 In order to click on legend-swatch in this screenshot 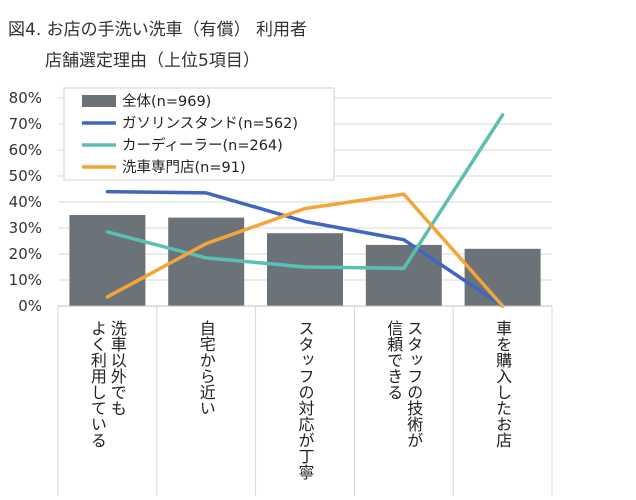, I will do `click(99, 101)`.